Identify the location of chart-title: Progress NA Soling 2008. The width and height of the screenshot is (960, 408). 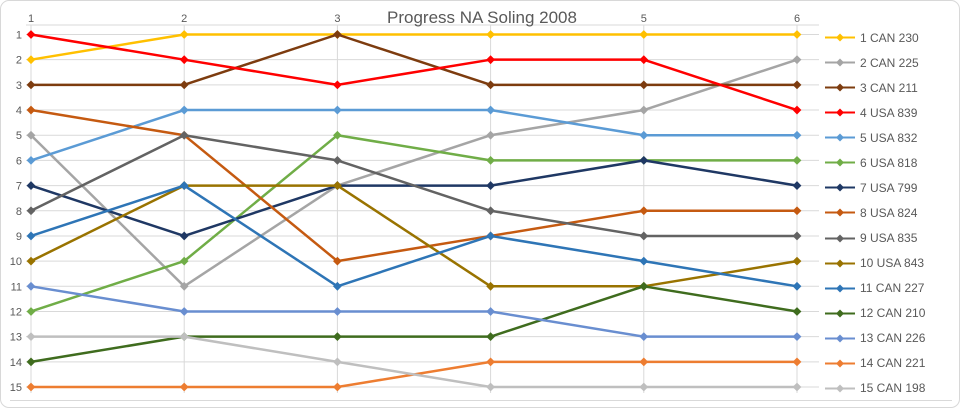
(482, 17).